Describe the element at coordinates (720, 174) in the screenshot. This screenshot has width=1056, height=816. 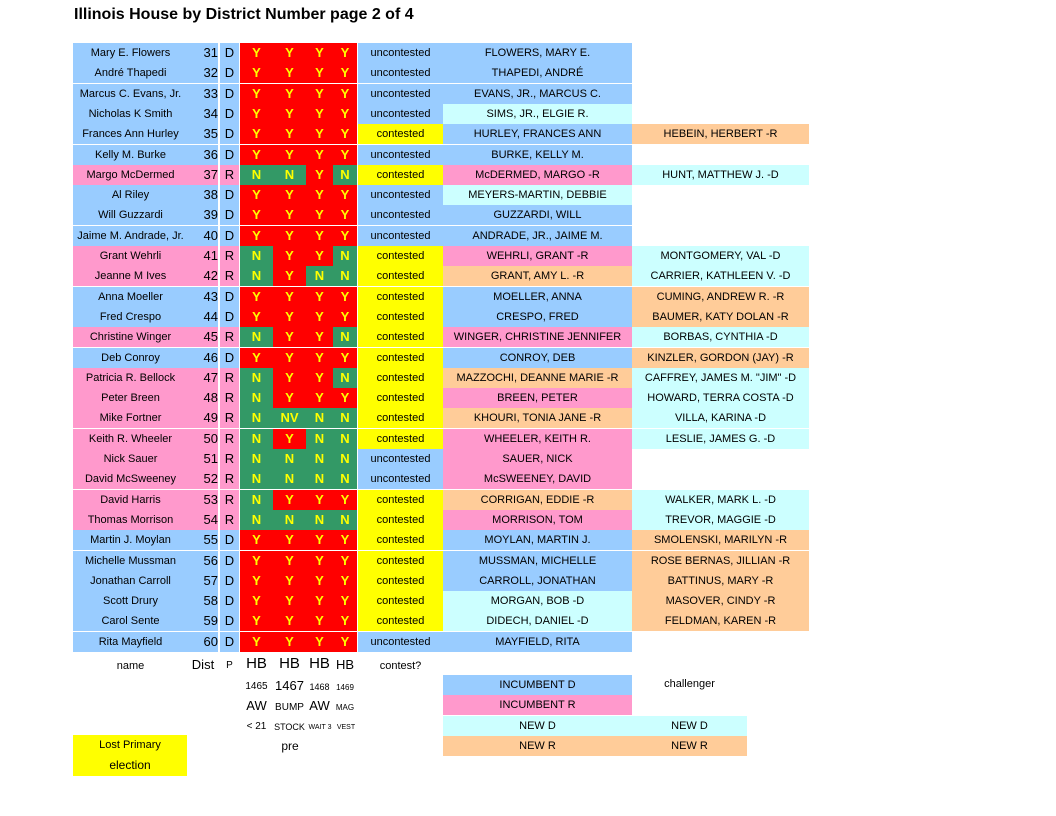
I see `challenger-name: HUNT, MATTHEW J. -D` at that location.